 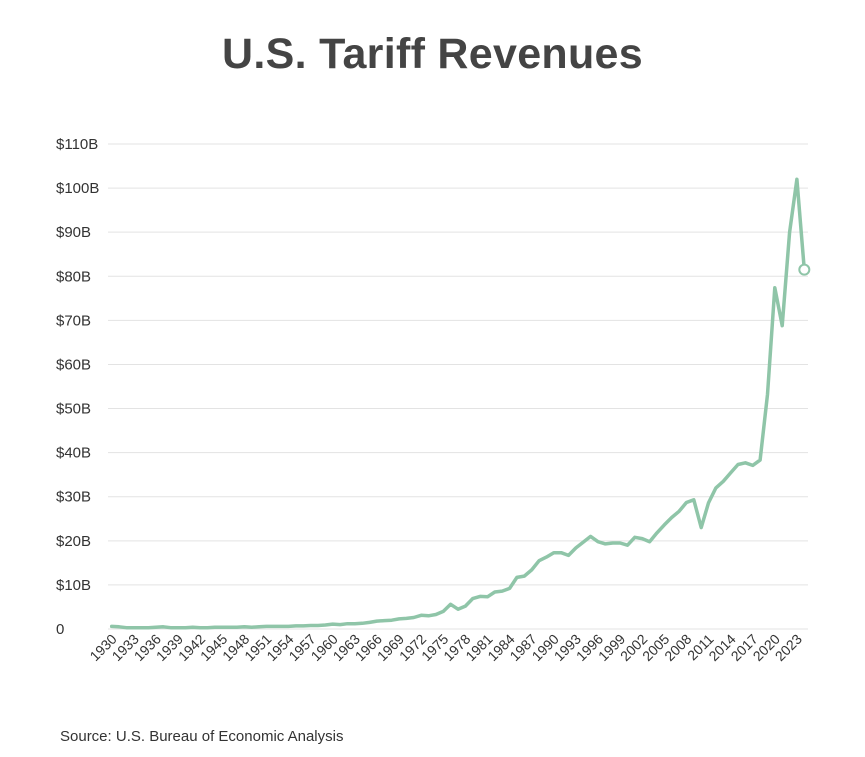 I want to click on last-point-marker, so click(x=804, y=269).